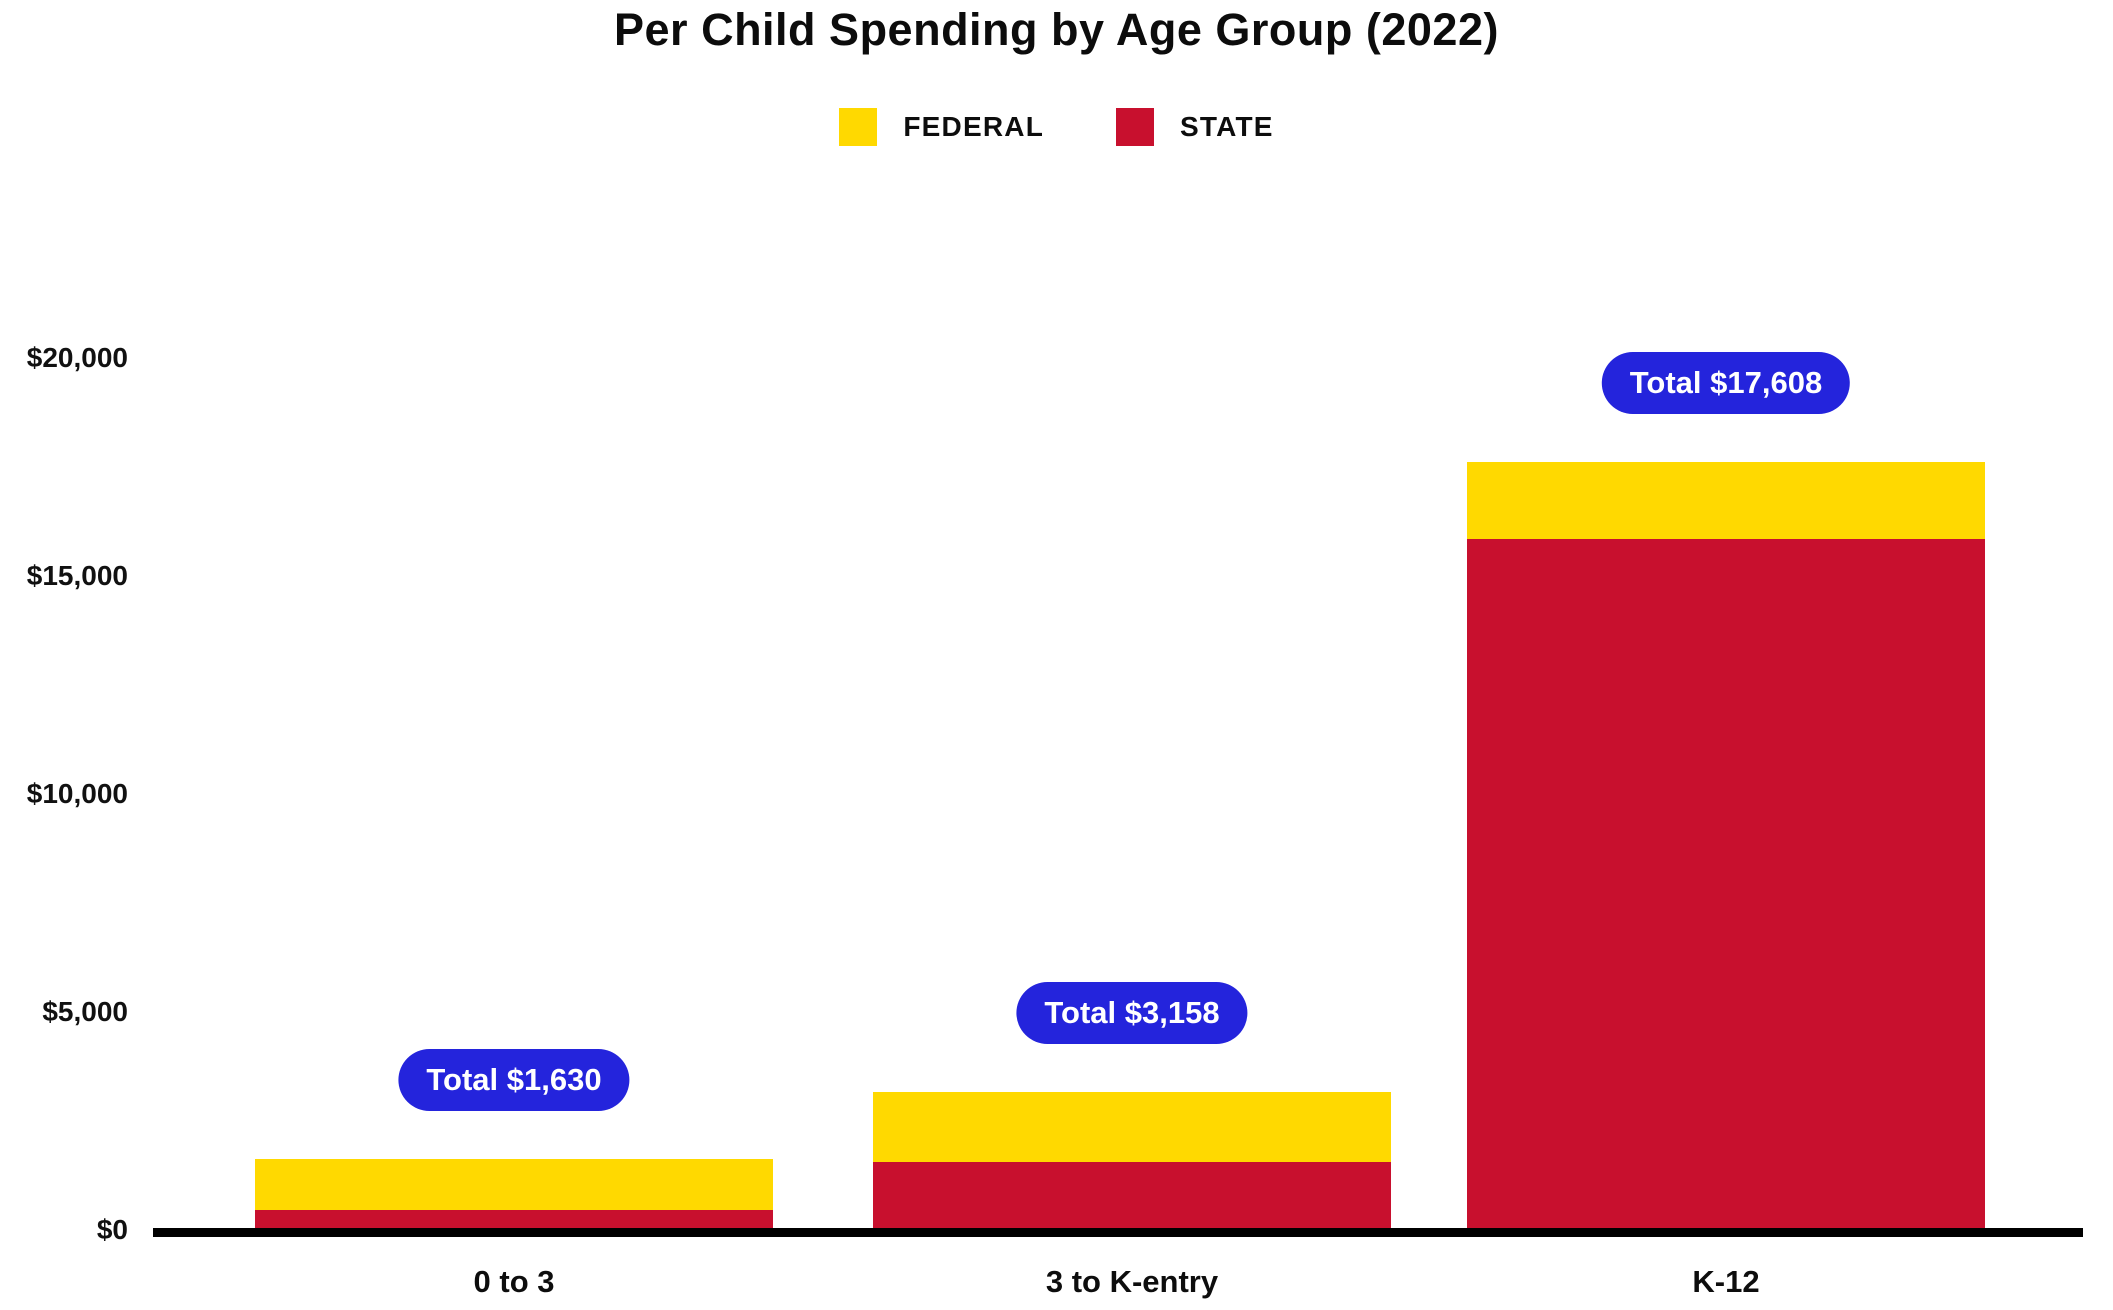 The image size is (2113, 1310). Describe the element at coordinates (973, 126) in the screenshot. I see `legend-label-federal: FEDERAL` at that location.